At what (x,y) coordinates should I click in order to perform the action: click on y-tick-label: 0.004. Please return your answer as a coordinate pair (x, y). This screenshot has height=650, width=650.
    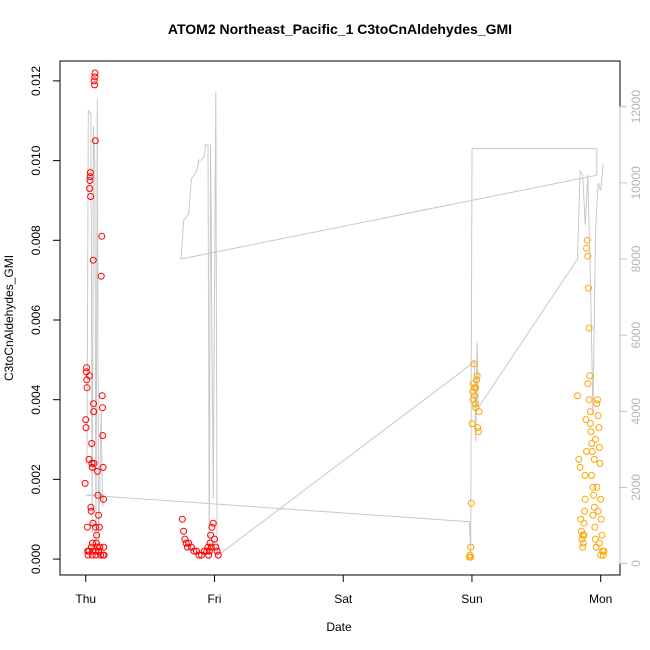
    Looking at the image, I should click on (36, 399).